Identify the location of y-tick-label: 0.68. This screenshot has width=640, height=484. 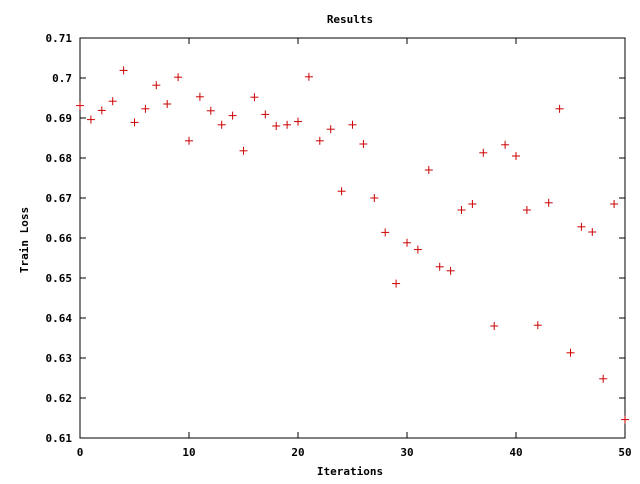
(59, 158).